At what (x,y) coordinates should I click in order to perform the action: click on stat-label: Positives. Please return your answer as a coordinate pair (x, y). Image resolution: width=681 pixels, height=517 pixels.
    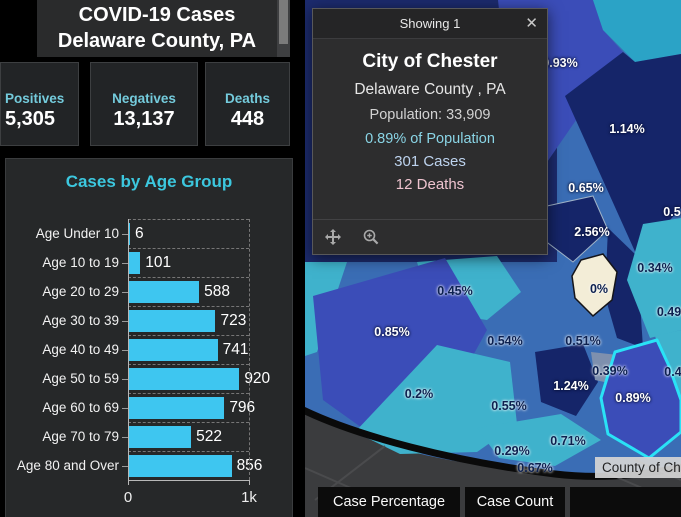
    Looking at the image, I should click on (35, 98).